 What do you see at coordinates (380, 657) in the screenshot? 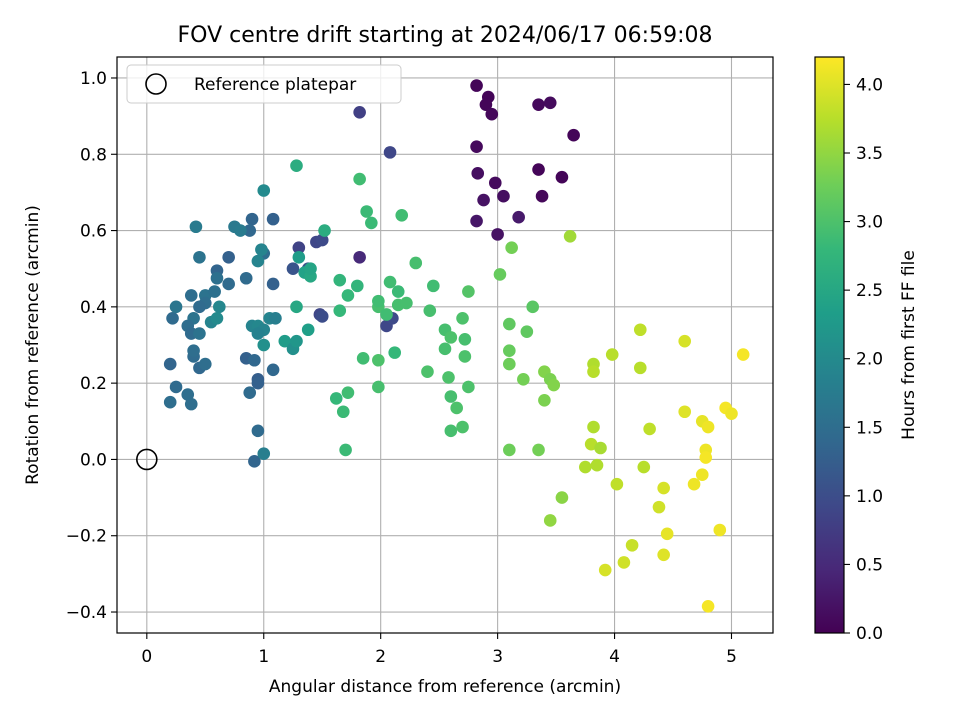
I see `x-tick-label: 2` at bounding box center [380, 657].